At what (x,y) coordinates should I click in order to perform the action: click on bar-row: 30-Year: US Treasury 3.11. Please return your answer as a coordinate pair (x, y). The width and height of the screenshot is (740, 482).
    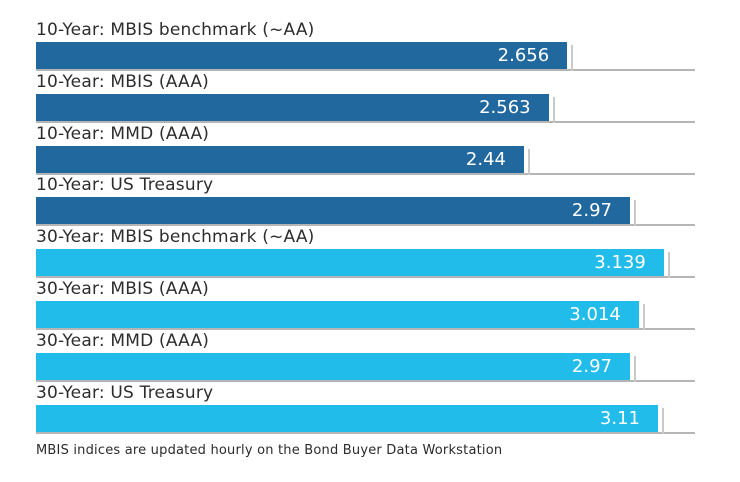
    Looking at the image, I should click on (365, 408).